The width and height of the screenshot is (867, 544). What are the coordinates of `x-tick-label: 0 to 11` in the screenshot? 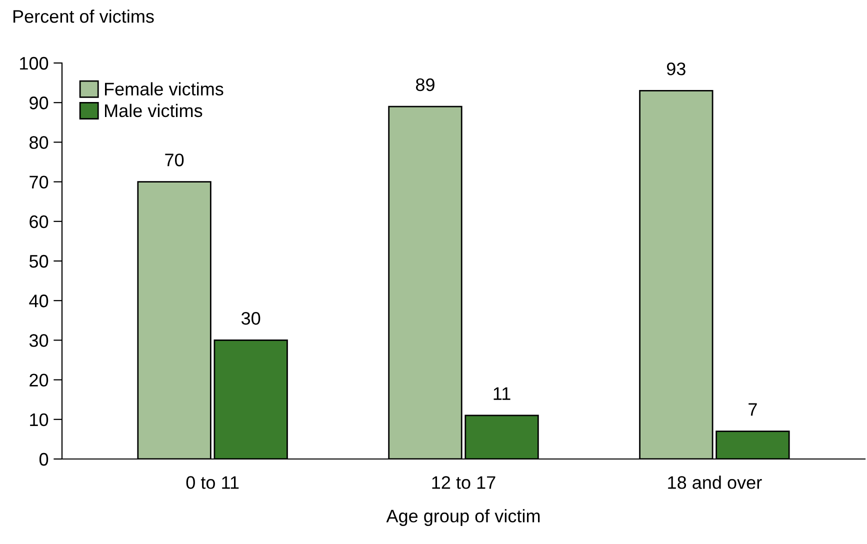 It's located at (212, 482).